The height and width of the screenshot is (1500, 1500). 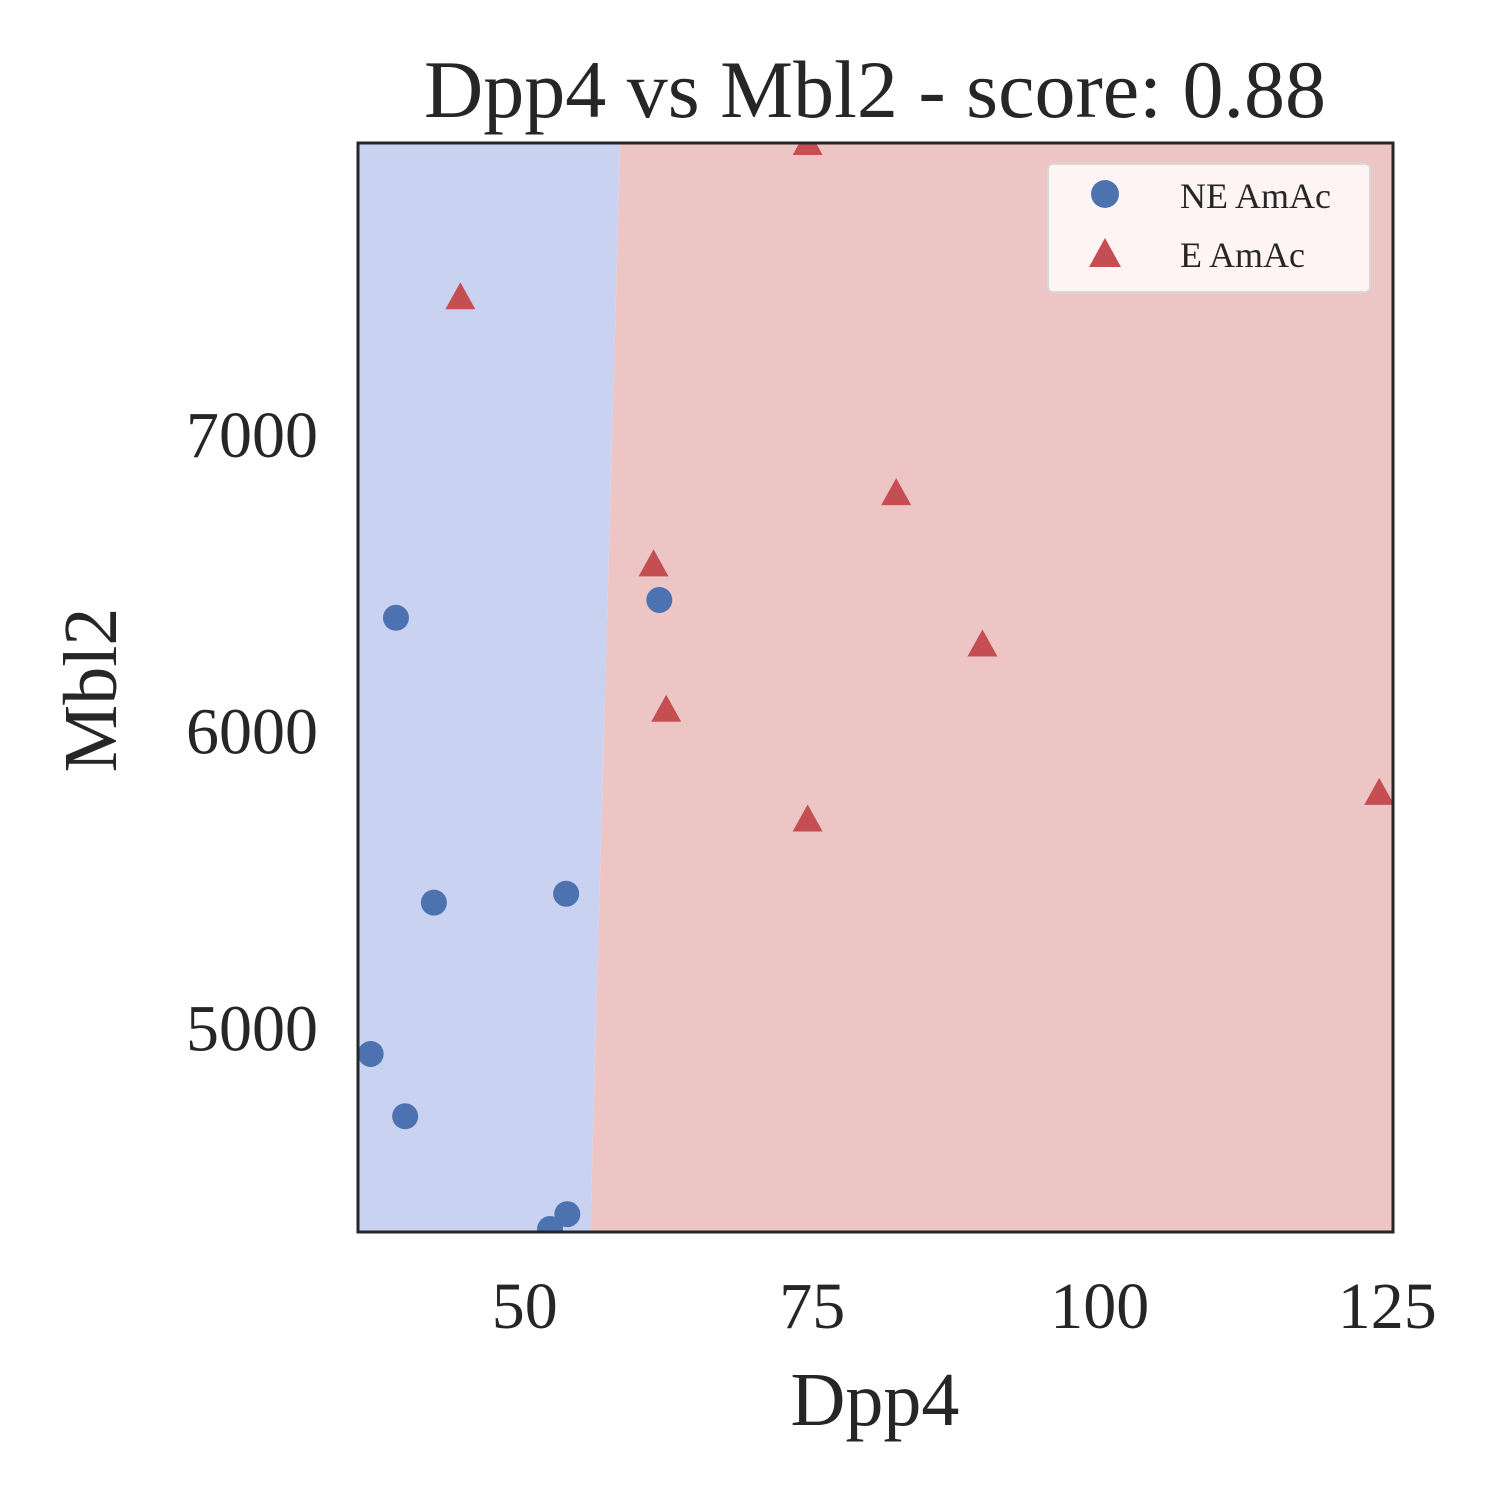 I want to click on x-tick-label: 50, so click(x=525, y=1306).